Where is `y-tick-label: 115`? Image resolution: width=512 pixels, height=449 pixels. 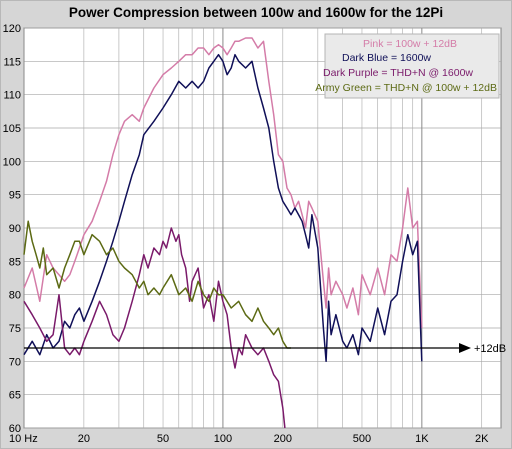 y-tick-label: 115 is located at coordinates (12, 62).